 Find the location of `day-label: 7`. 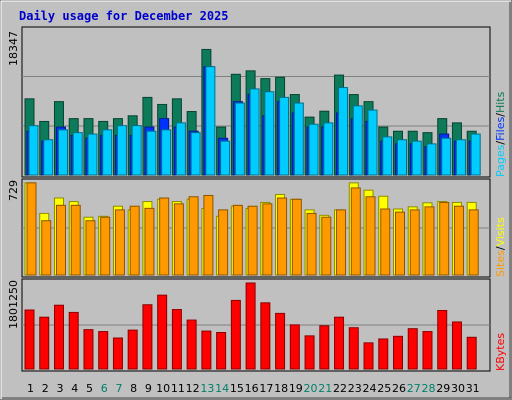

day-label: 7 is located at coordinates (118, 388).